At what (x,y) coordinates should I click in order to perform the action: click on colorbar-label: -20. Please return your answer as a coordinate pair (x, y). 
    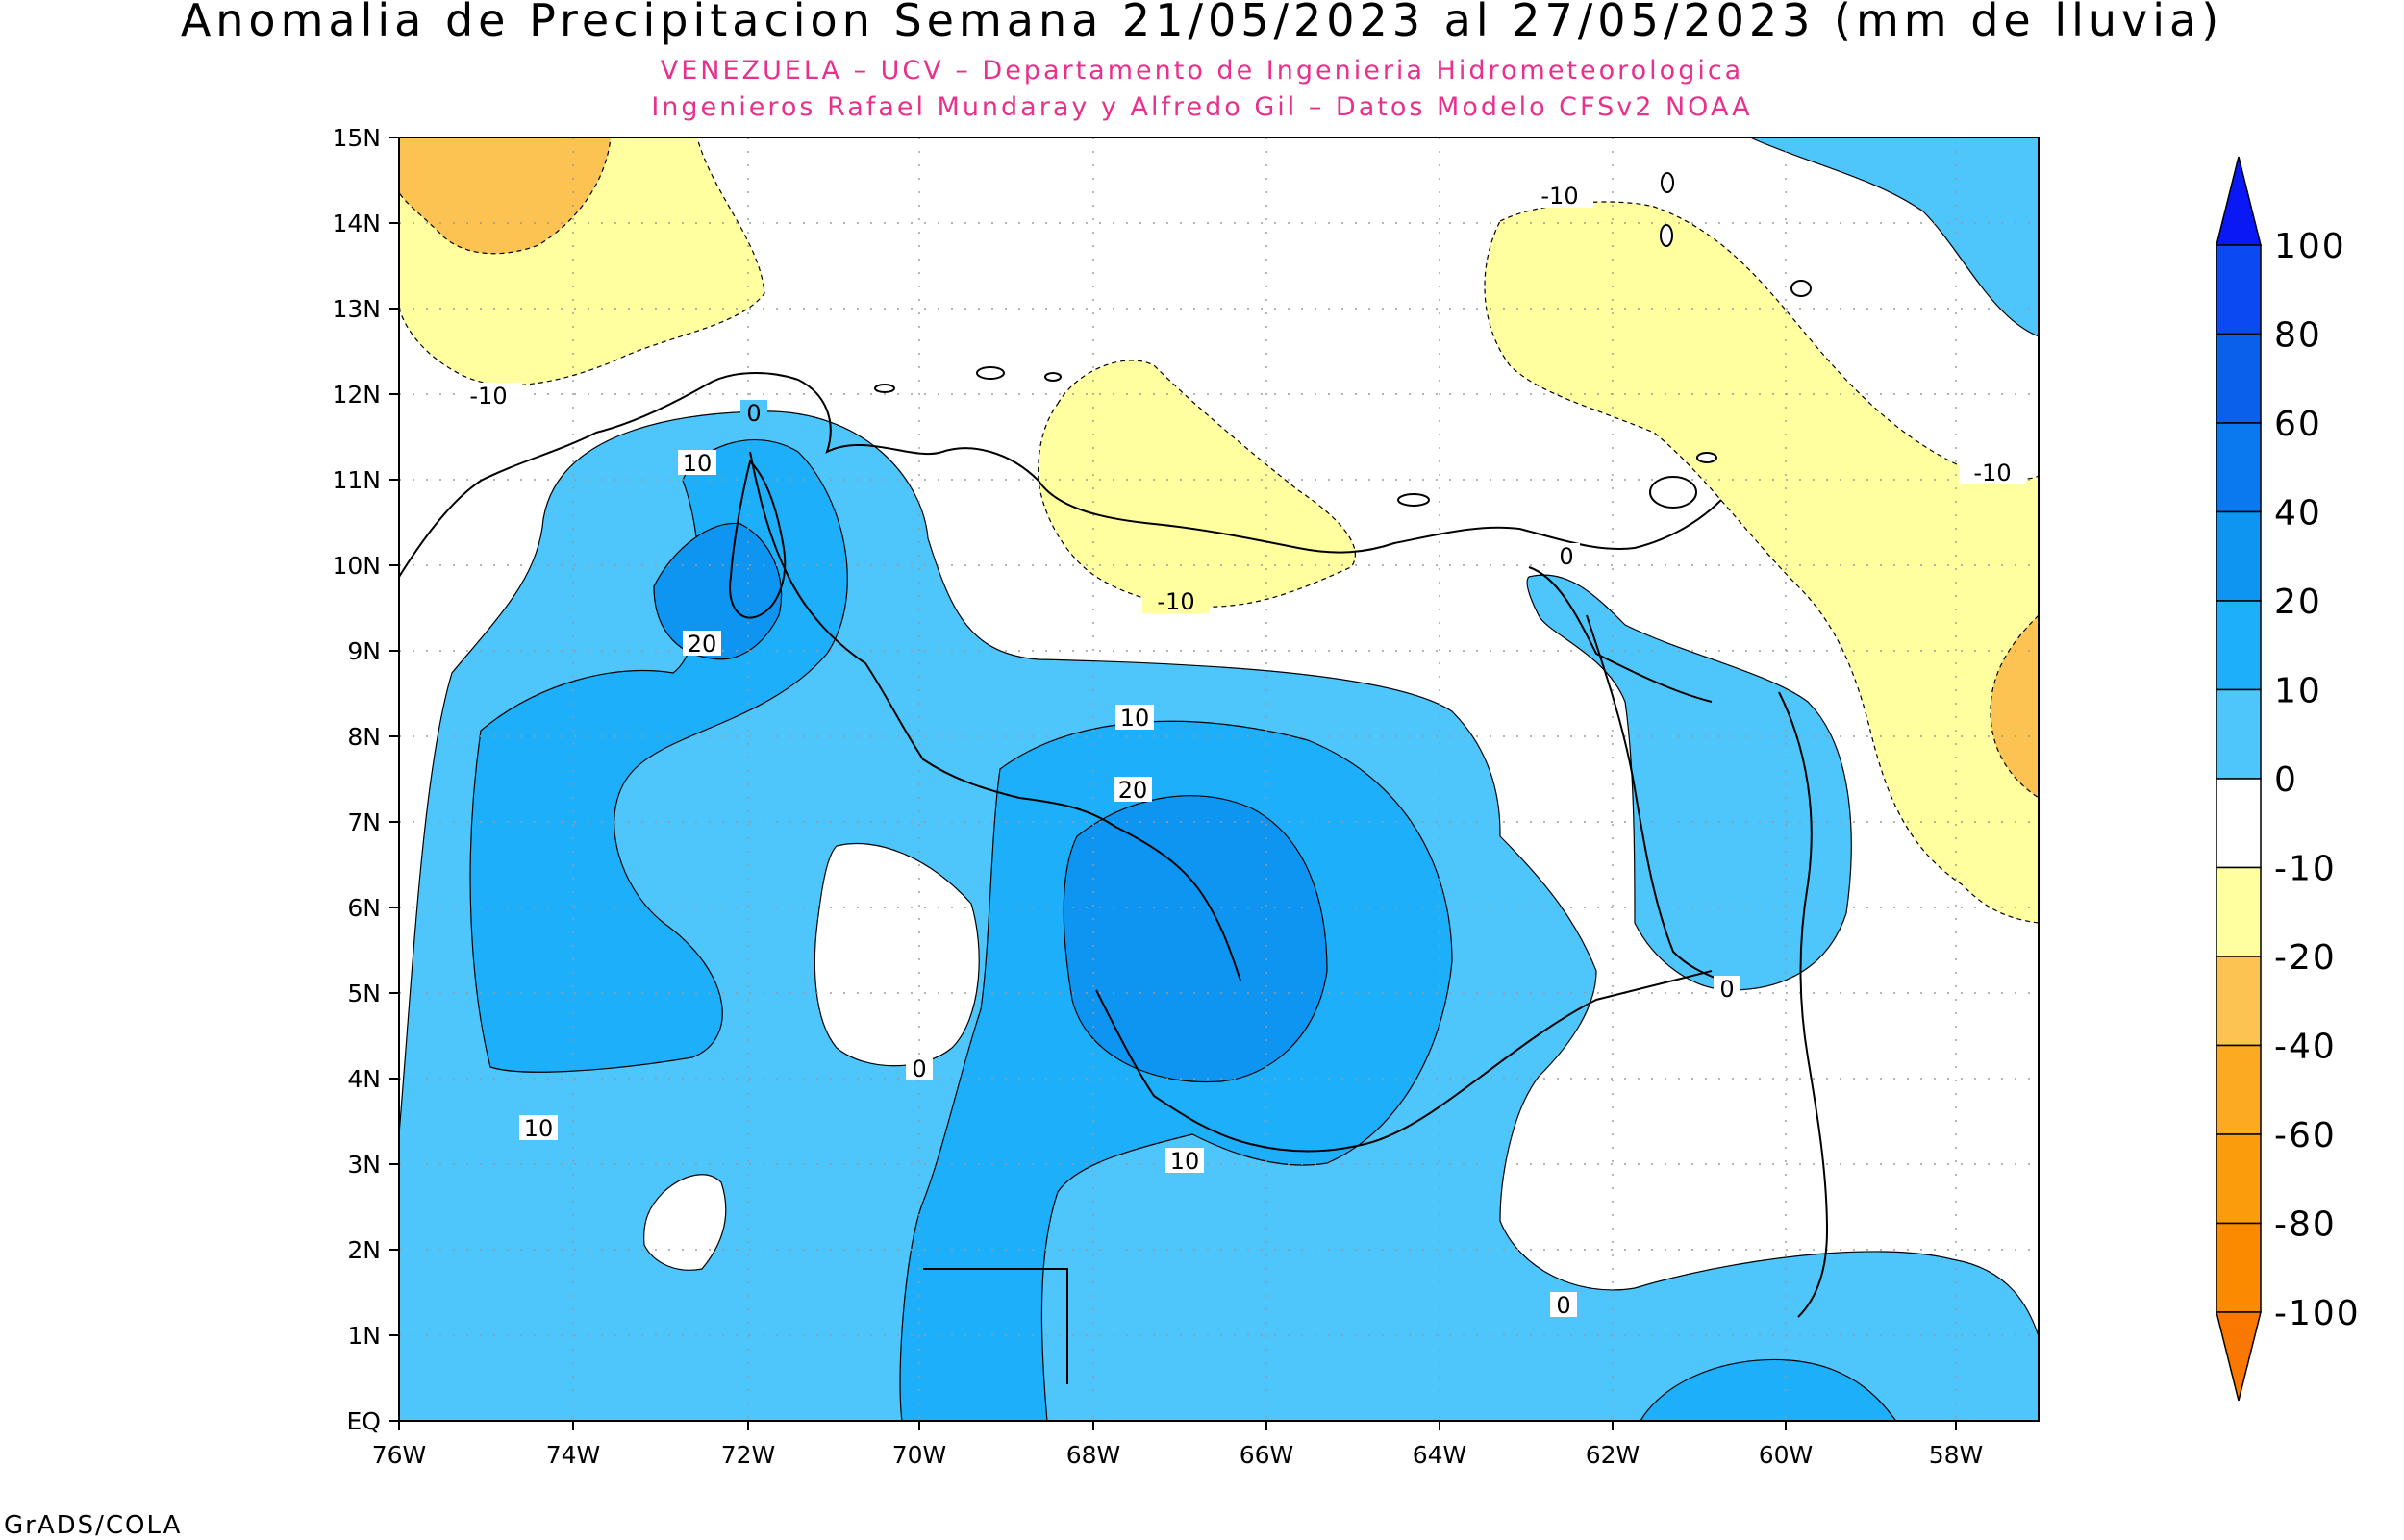
    Looking at the image, I should click on (2305, 958).